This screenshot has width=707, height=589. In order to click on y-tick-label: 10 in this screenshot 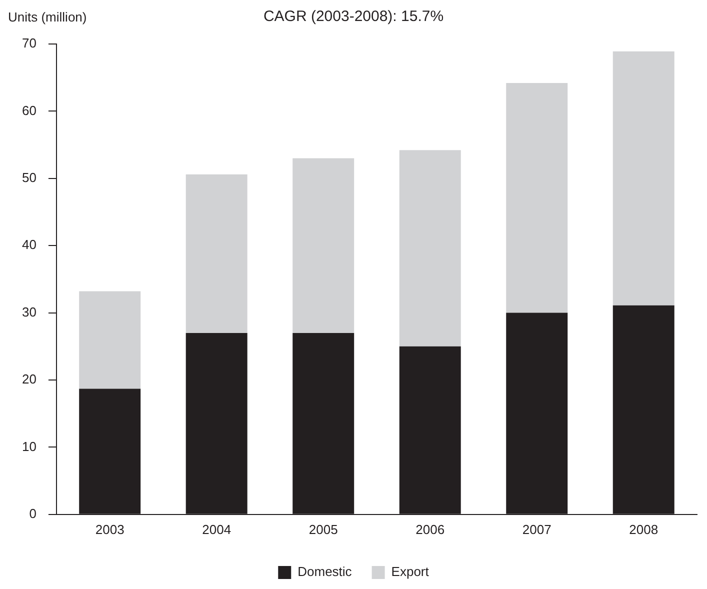, I will do `click(29, 446)`.